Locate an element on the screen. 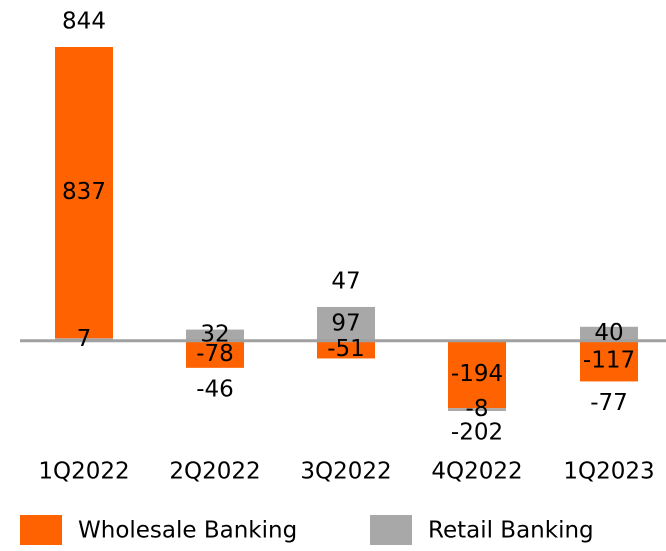  total-label: 844 is located at coordinates (84, 22).